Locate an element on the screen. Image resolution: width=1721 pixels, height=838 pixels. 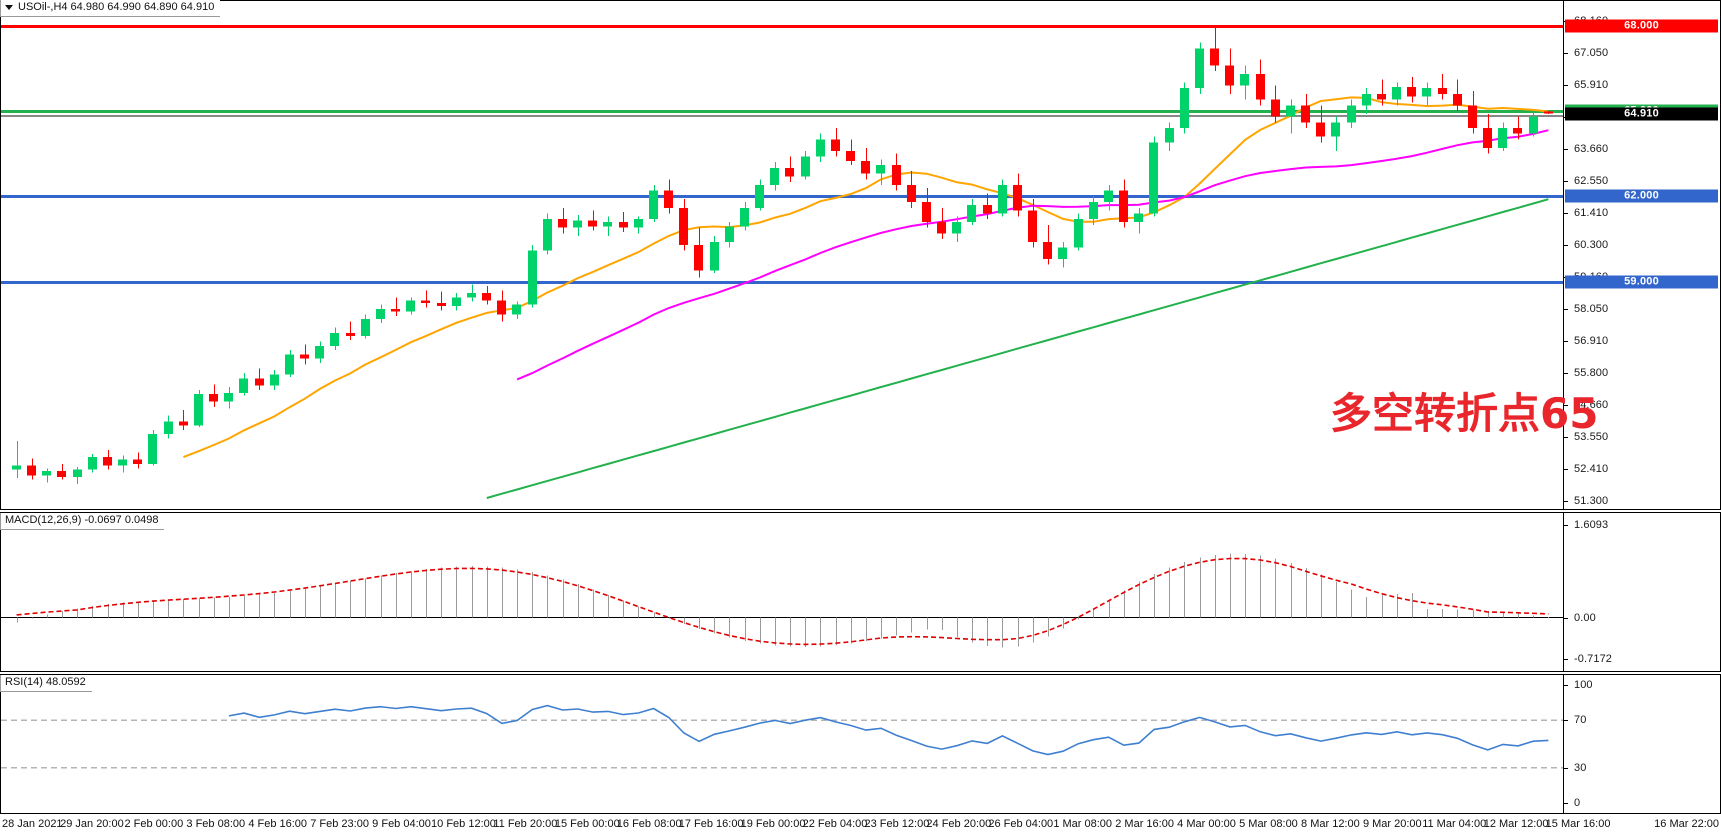
rsi-info-label: RSI(14) 48.0592 is located at coordinates (46, 683).